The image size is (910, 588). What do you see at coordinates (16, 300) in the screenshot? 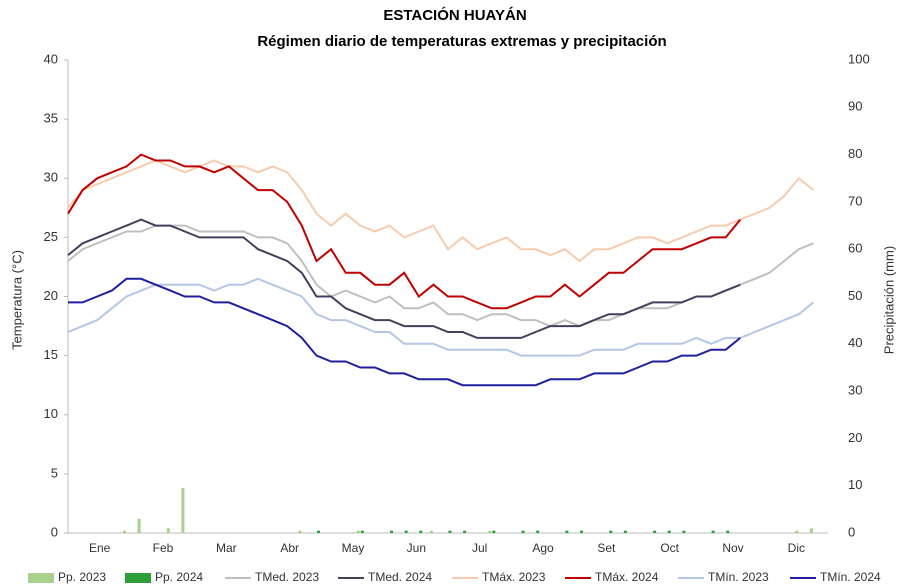
I see `y-axis-label: Temperatura (°C)` at bounding box center [16, 300].